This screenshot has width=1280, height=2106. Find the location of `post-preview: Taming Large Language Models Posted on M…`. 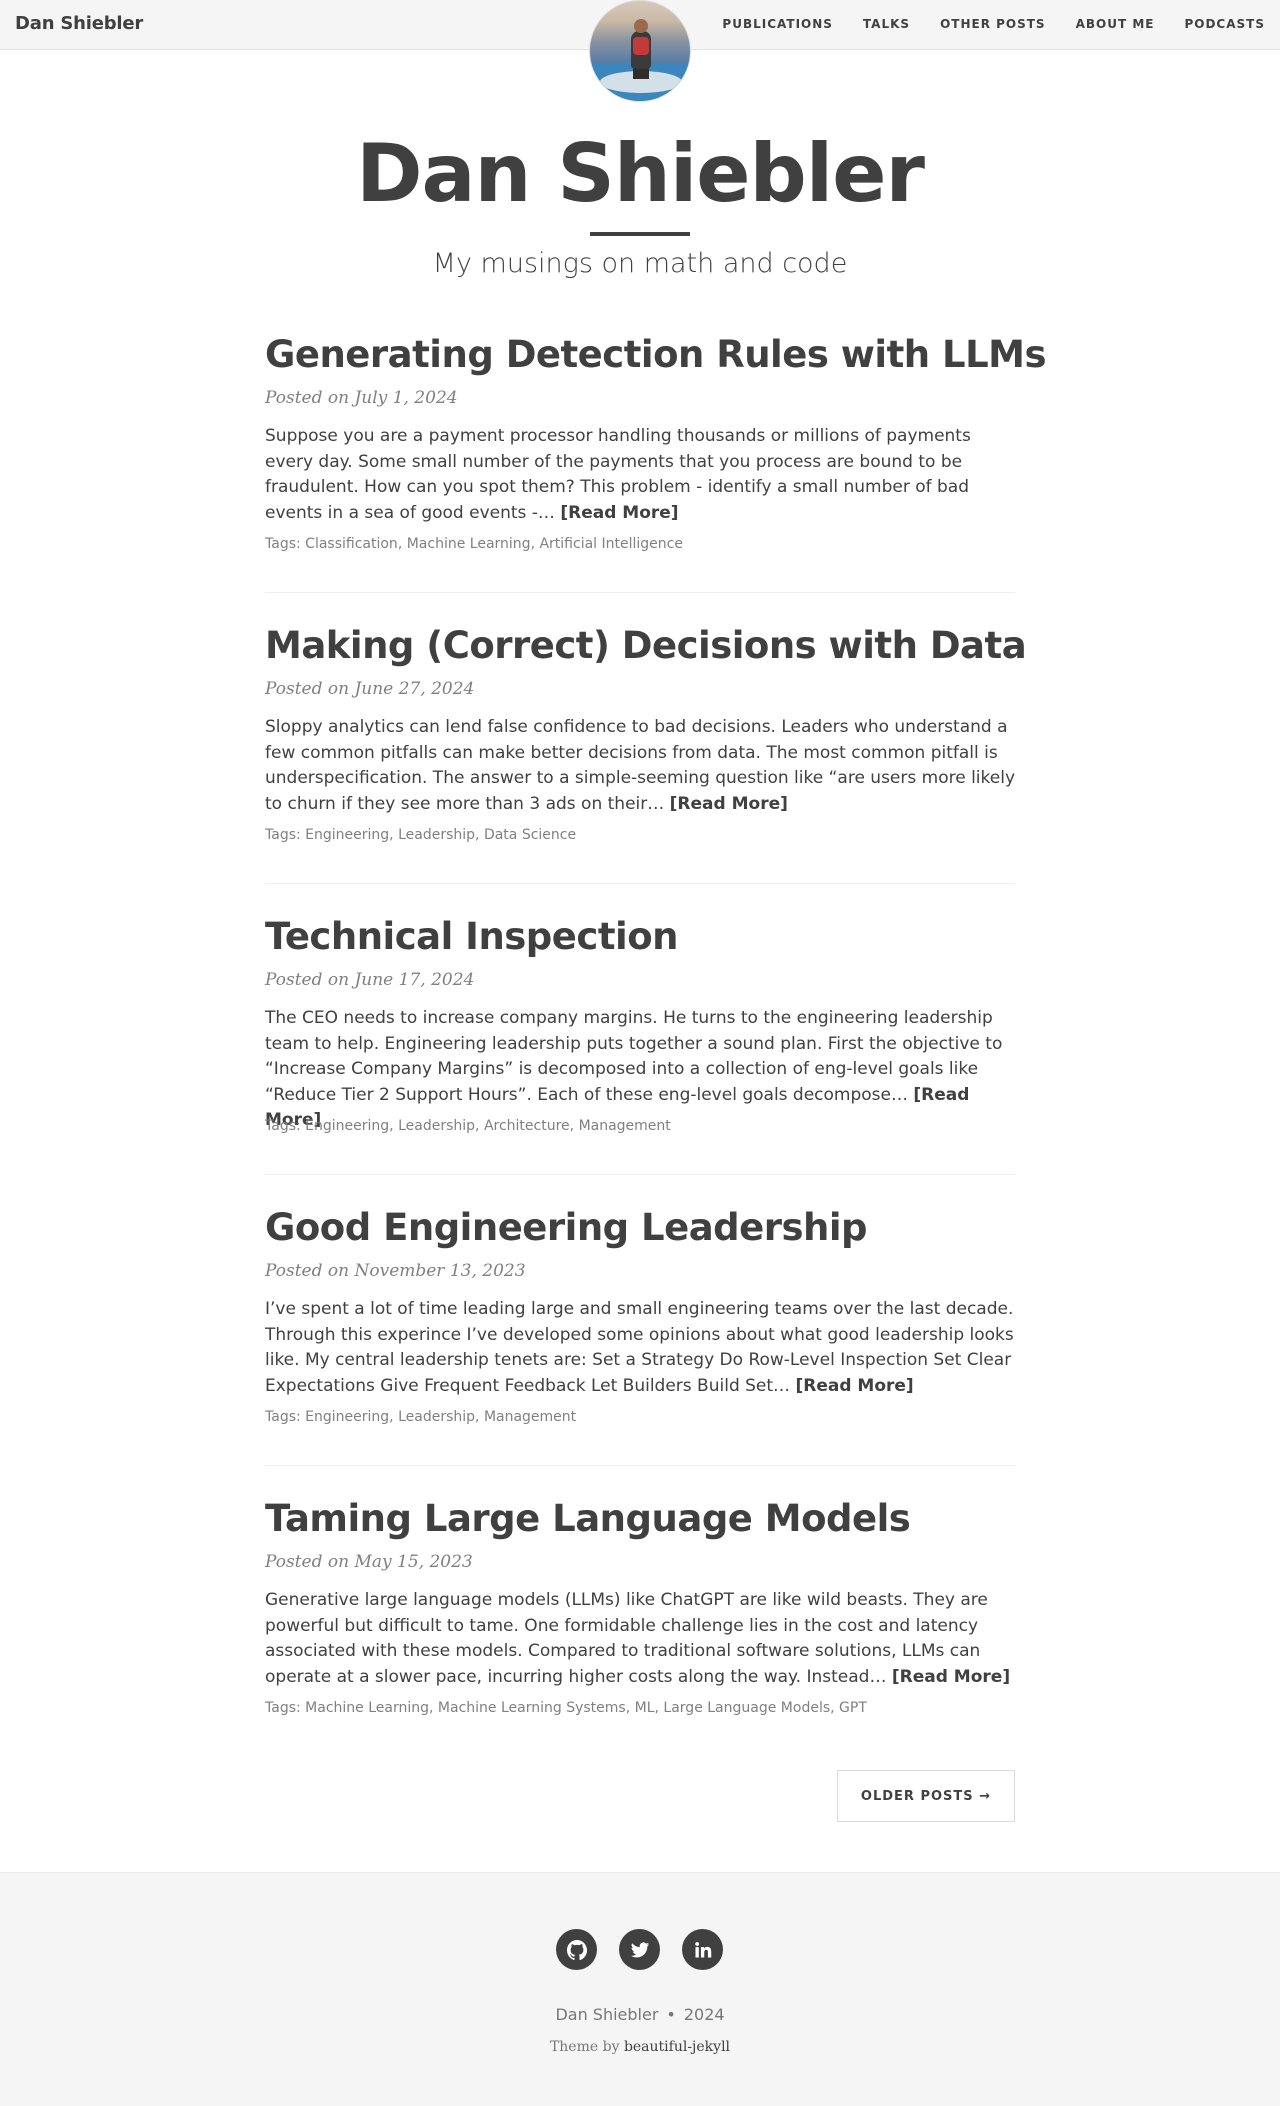

post-preview: Taming Large Language Models Posted on M… is located at coordinates (640, 1639).